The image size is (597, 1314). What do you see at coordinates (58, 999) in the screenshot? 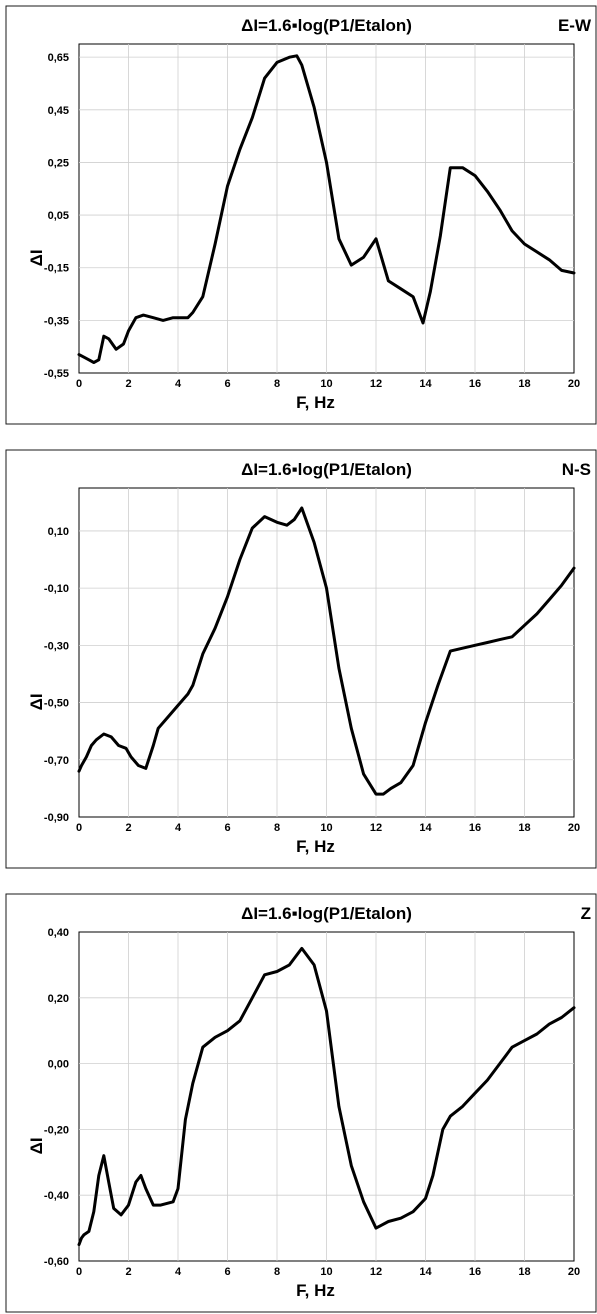
I see `y-tick-label: 0,20` at bounding box center [58, 999].